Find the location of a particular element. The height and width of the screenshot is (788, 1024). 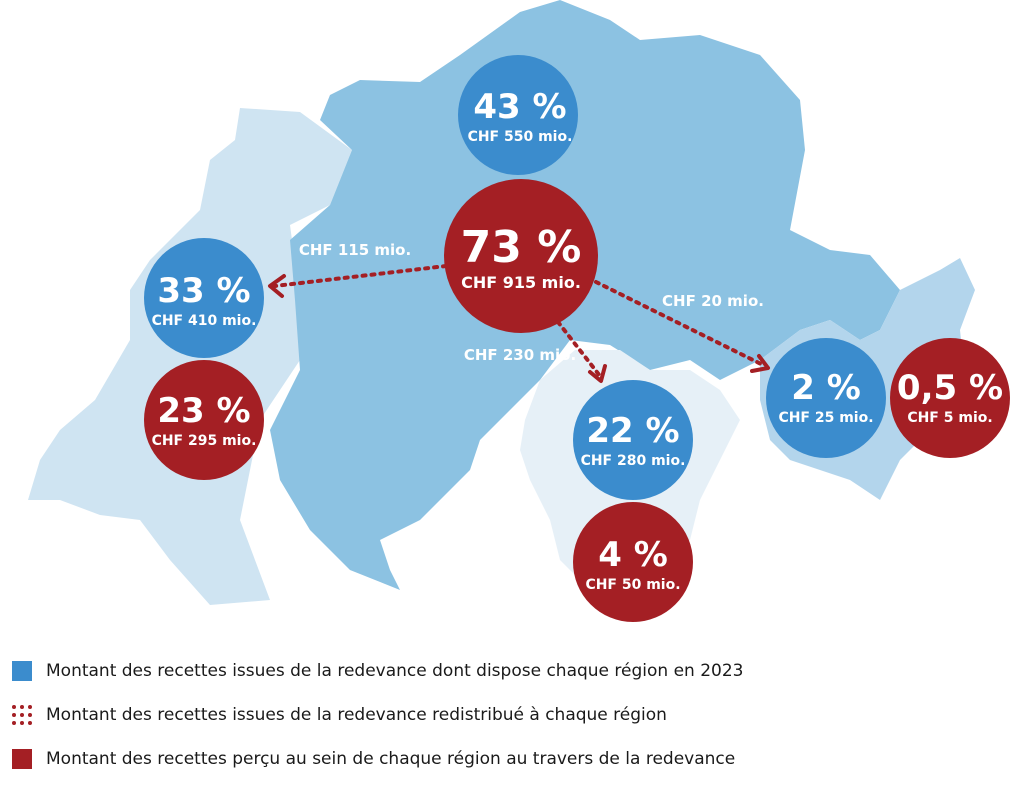

flow-arrows is located at coordinates (520, 321).